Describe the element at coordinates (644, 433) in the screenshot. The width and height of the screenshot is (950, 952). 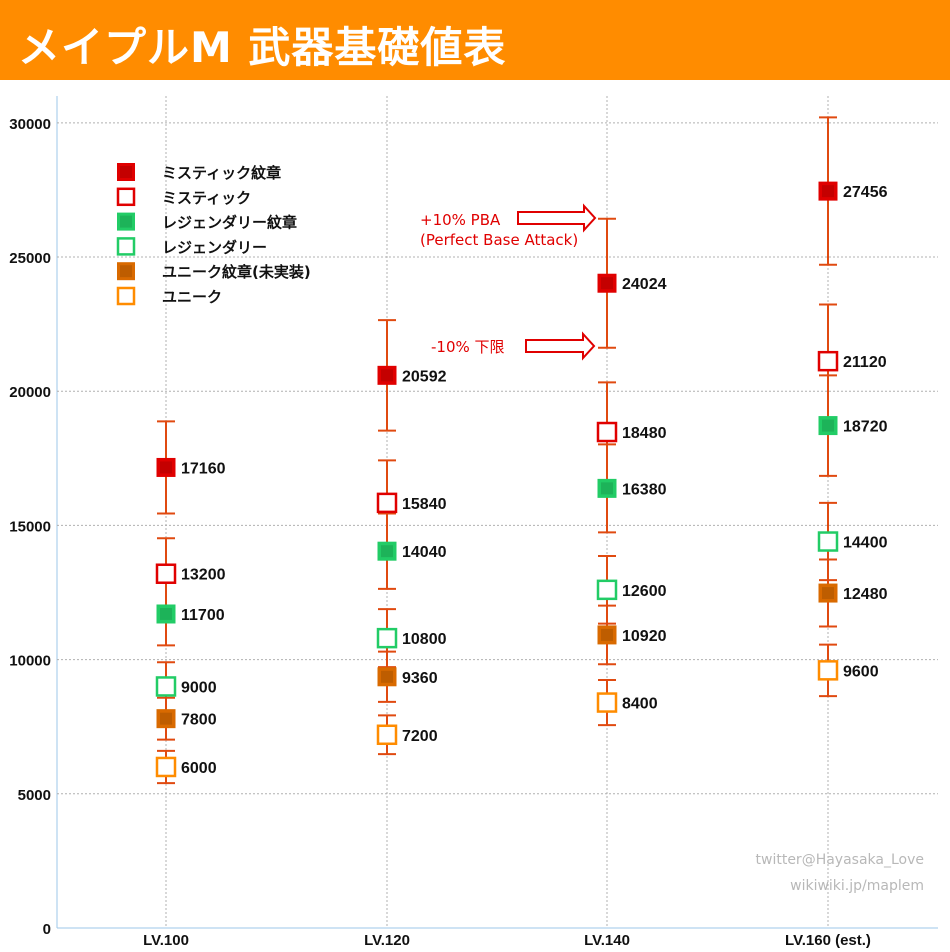
I see `data-label: 18480` at that location.